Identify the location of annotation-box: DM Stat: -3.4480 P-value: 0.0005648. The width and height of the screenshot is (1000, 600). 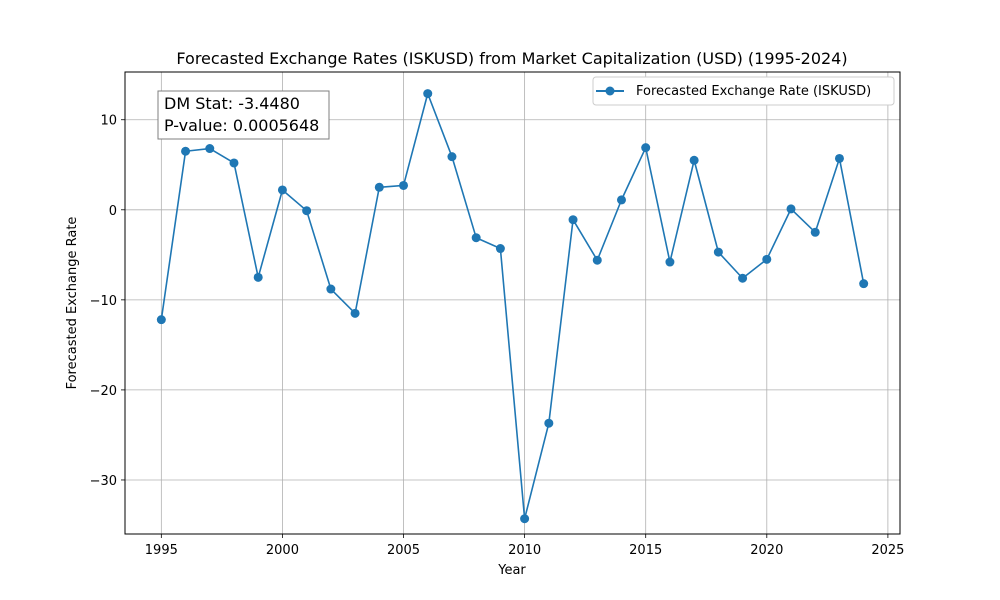
(243, 115).